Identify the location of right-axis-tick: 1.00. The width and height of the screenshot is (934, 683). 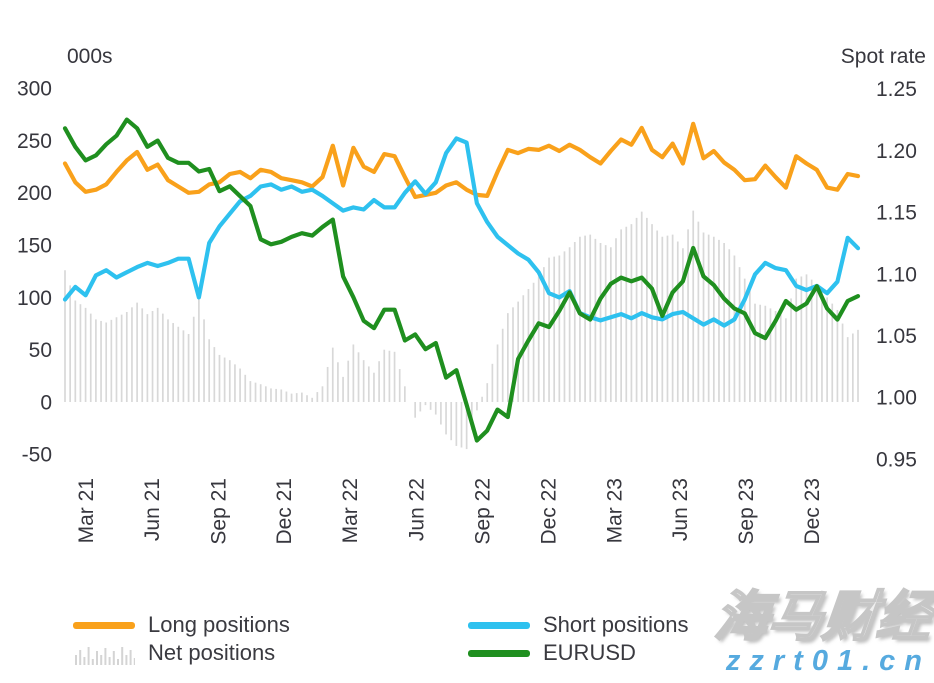
(896, 398).